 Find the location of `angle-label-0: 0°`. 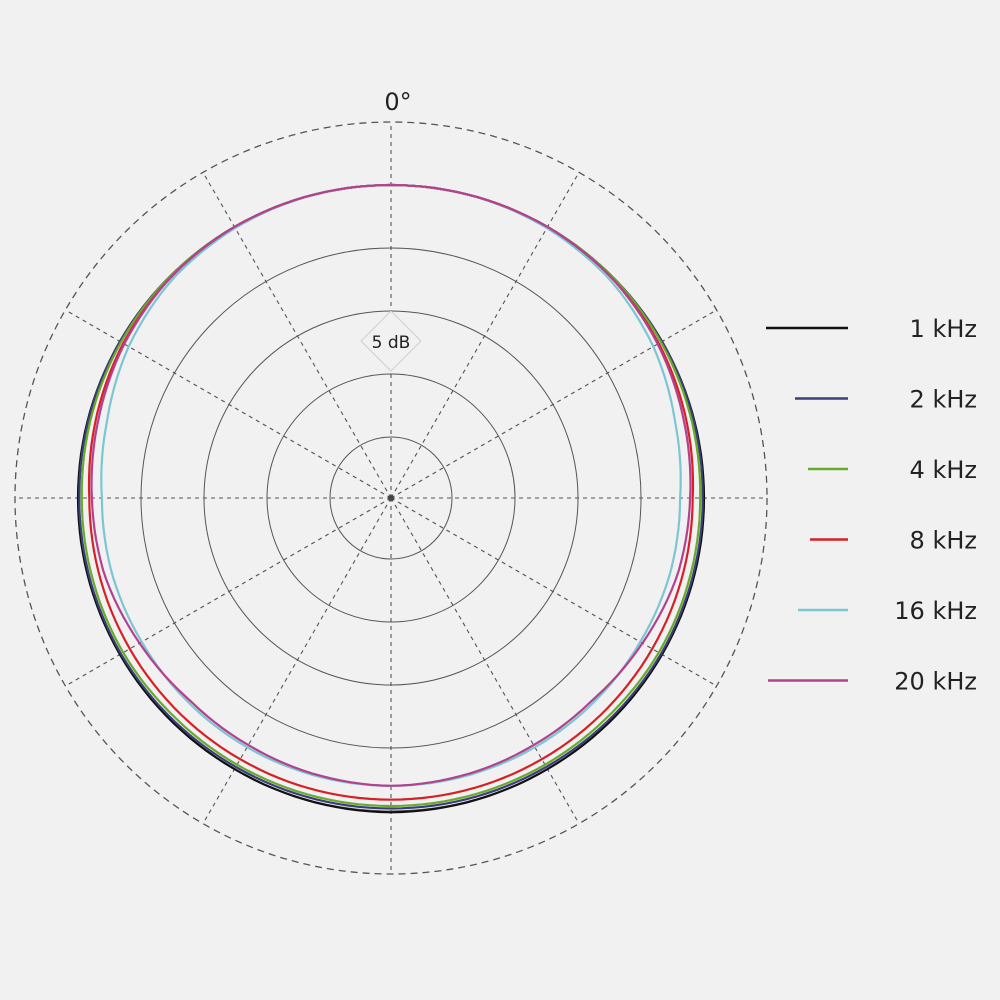

angle-label-0: 0° is located at coordinates (397, 102).